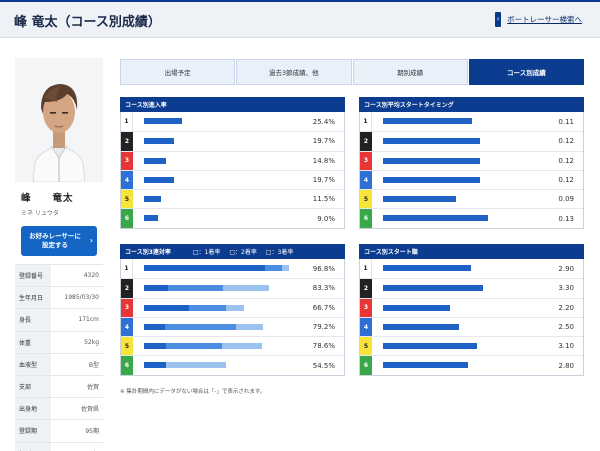 This screenshot has height=451, width=600. I want to click on info-value: 佐賀, so click(92, 388).